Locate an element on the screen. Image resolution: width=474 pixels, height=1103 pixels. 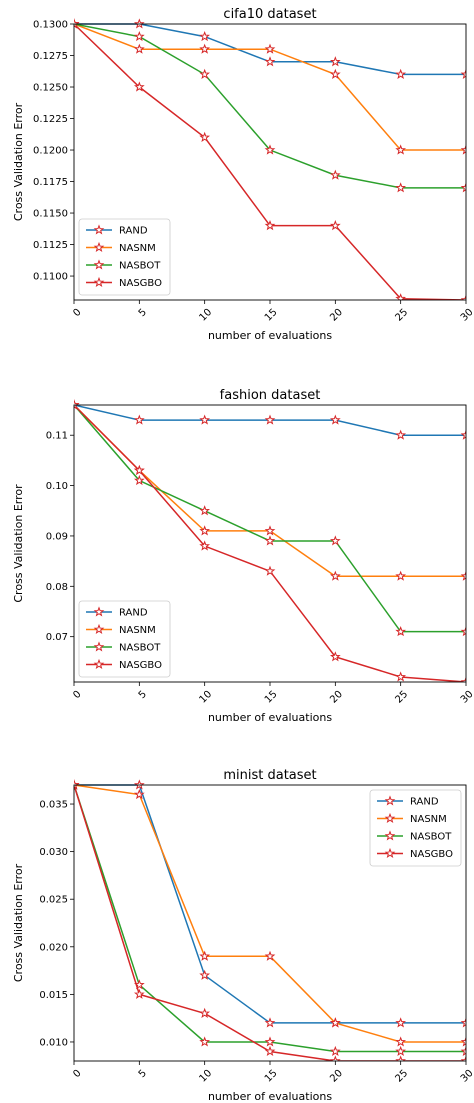
y-tick-label: 0.11 is located at coordinates (57, 436).